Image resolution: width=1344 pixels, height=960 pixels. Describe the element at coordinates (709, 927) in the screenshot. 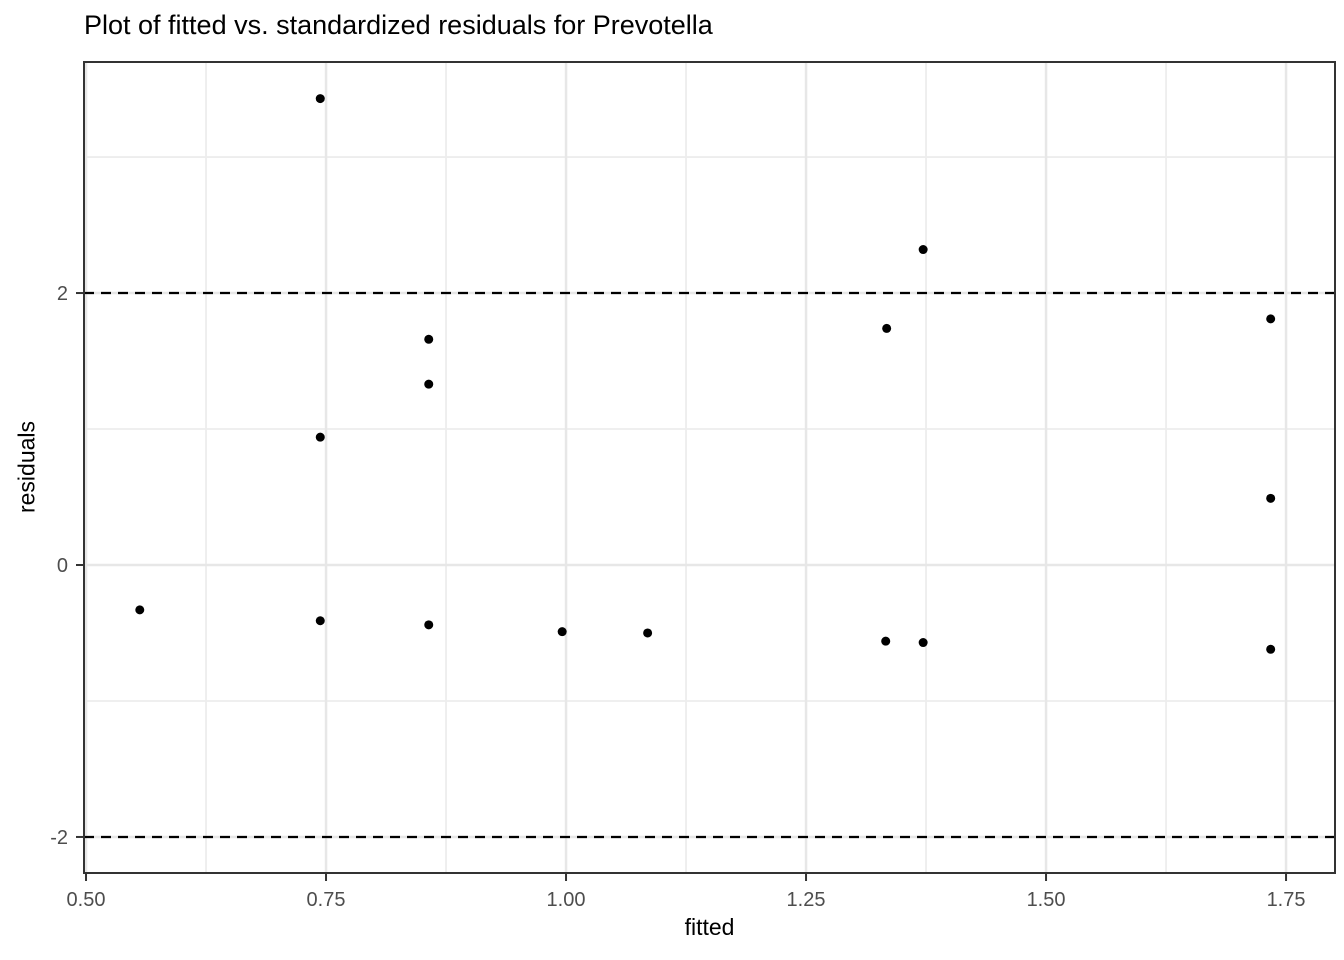

I see `x-axis-title: fitted` at that location.